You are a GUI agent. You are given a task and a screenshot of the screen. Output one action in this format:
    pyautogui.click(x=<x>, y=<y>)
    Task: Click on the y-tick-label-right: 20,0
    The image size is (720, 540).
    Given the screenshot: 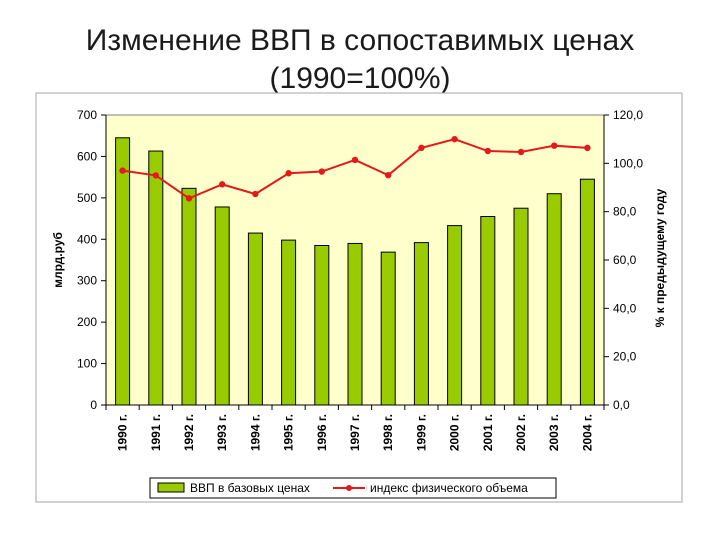 What is the action you would take?
    pyautogui.click(x=625, y=357)
    